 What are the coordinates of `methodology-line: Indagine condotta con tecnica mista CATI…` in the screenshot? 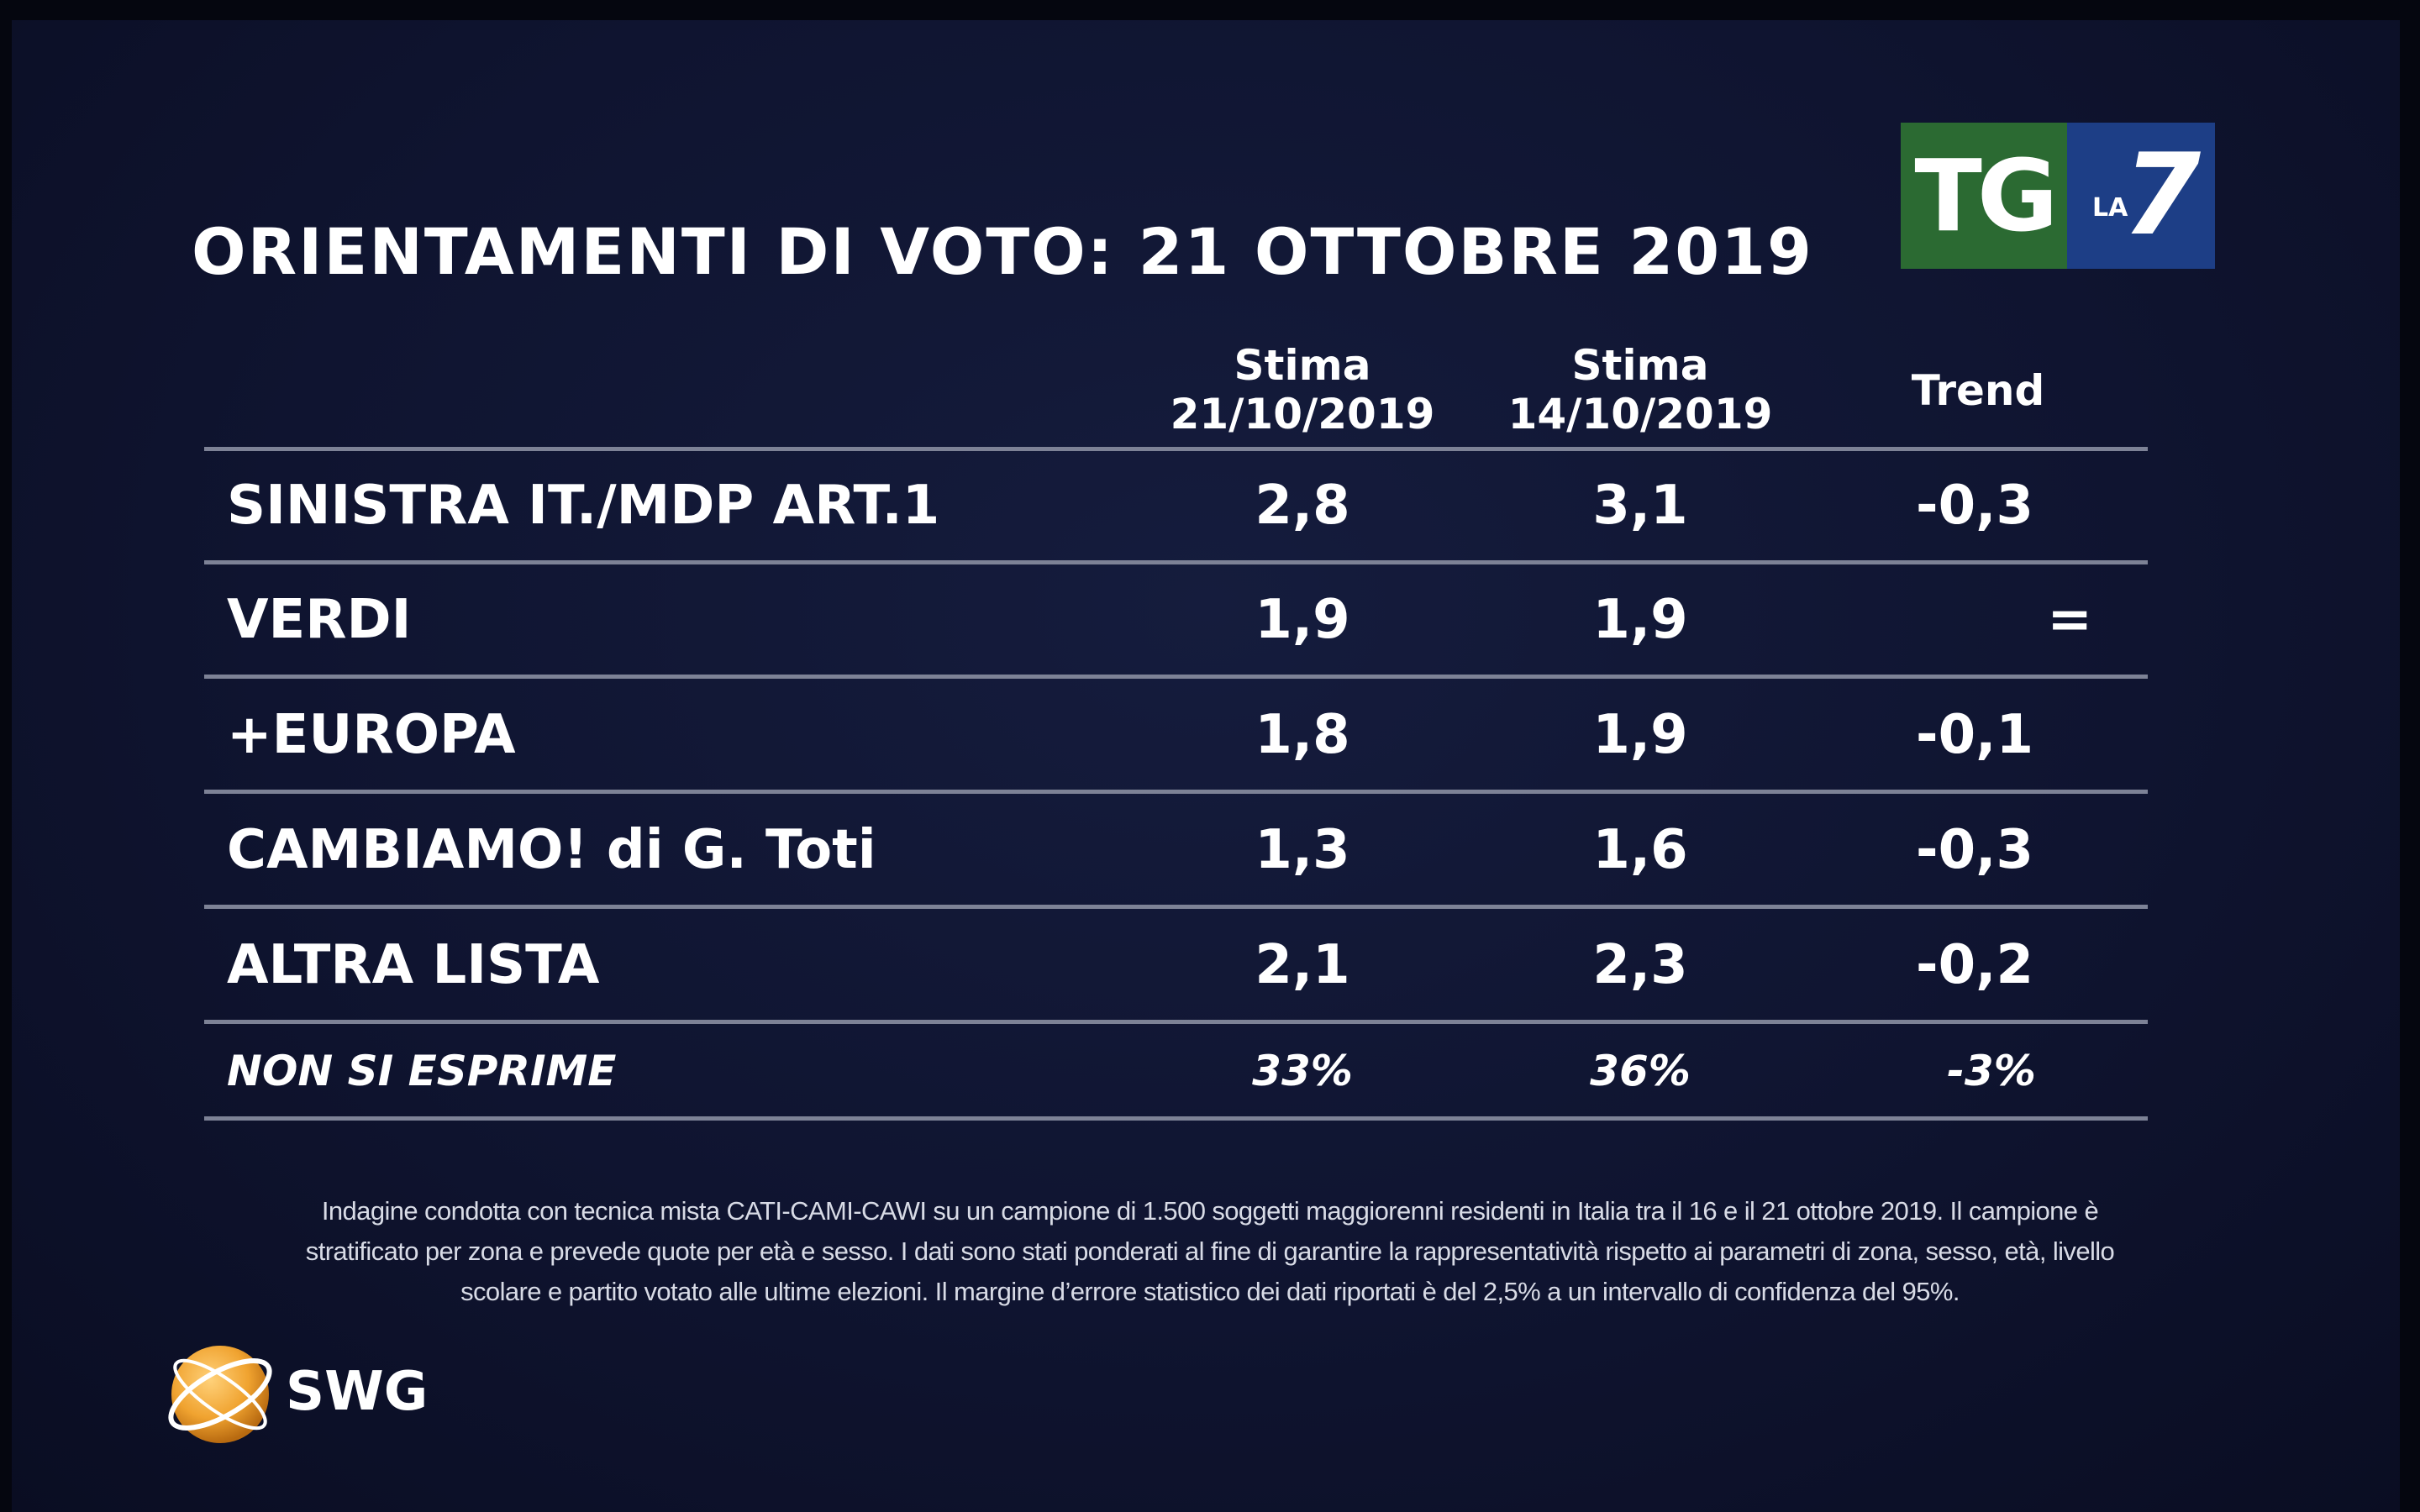 It's located at (1210, 1211).